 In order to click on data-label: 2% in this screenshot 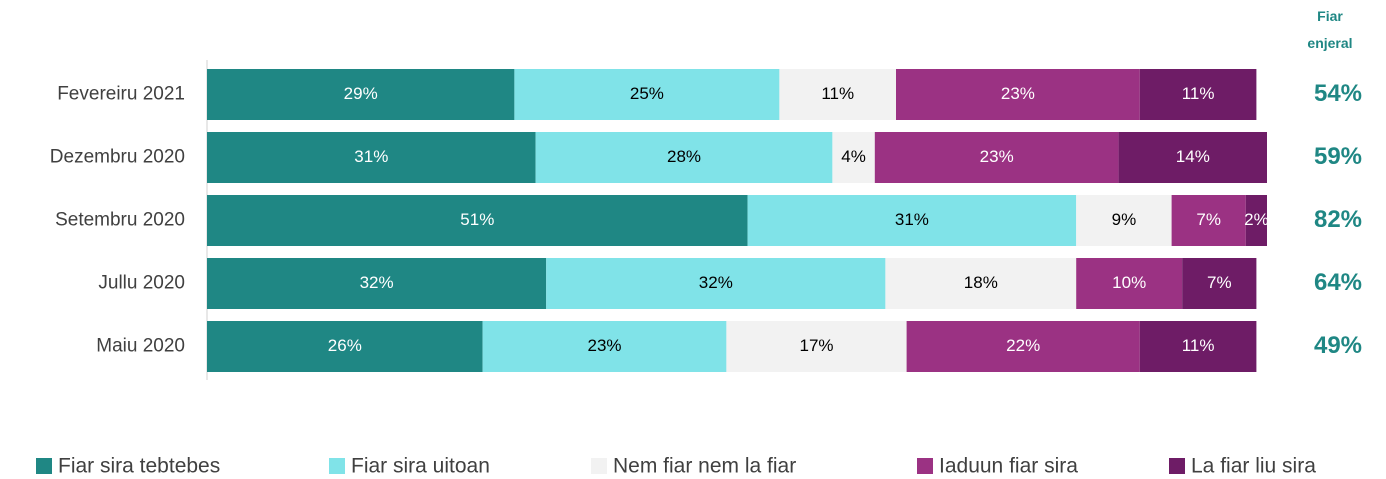, I will do `click(1256, 219)`.